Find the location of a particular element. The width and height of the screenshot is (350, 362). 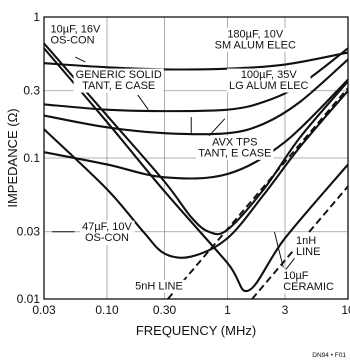

y-tick-label-0: 0.01 is located at coordinates (29, 299).